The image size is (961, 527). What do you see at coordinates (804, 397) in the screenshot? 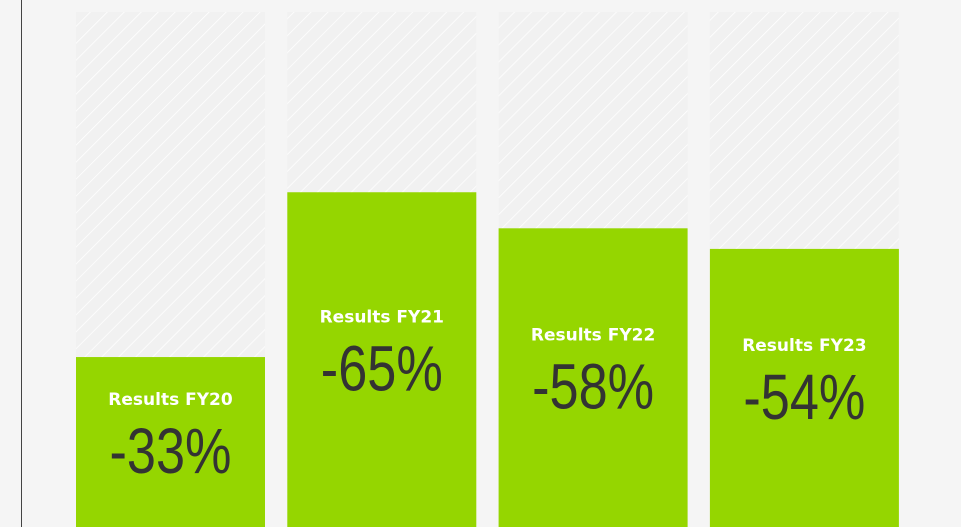
I see `value-label: -54%` at bounding box center [804, 397].